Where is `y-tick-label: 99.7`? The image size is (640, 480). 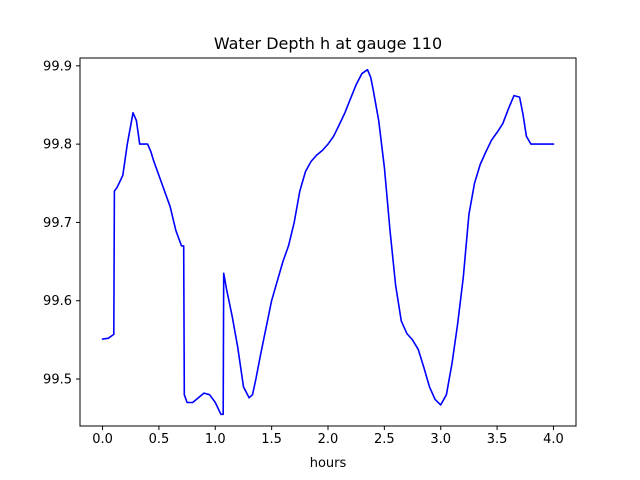
y-tick-label: 99.7 is located at coordinates (57, 223).